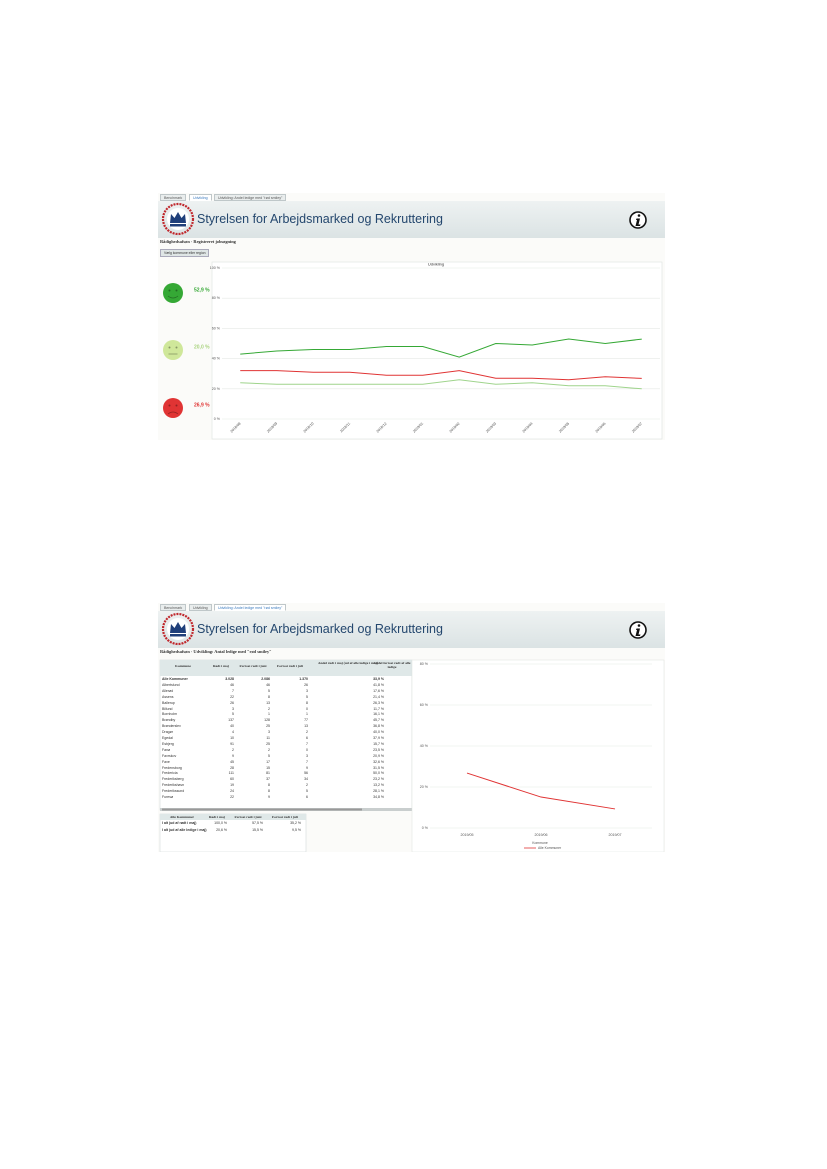 This screenshot has height=1169, width=827. I want to click on table-cell: 32,6 %, so click(378, 761).